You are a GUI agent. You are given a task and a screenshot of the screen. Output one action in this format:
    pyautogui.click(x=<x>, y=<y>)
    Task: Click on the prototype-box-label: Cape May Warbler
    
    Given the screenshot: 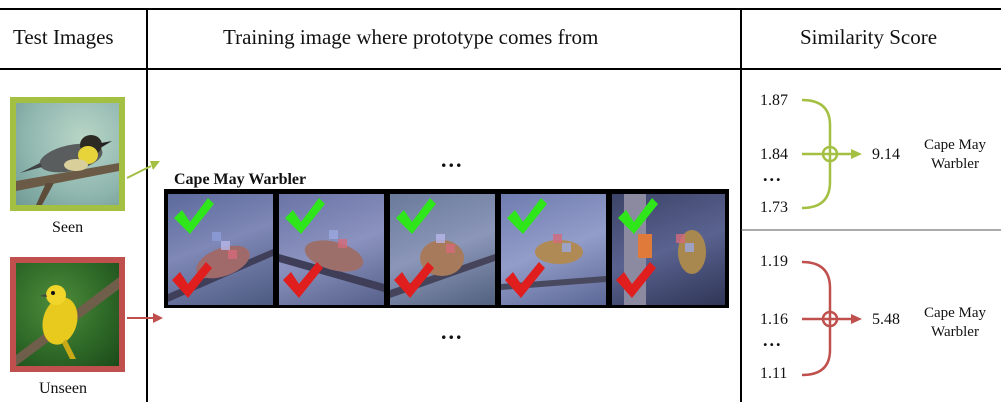 What is the action you would take?
    pyautogui.click(x=240, y=179)
    